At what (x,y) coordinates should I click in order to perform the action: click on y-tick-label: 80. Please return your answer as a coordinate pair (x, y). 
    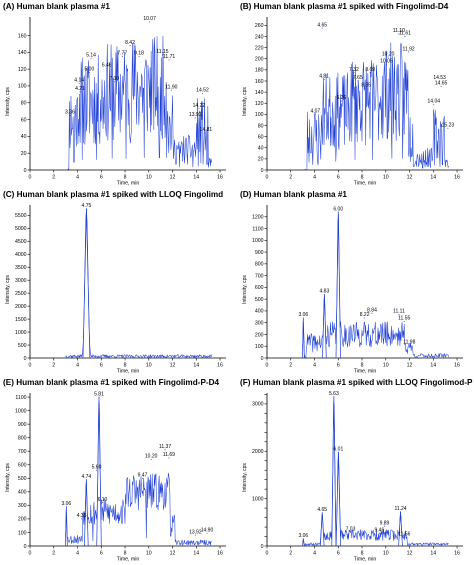
    Looking at the image, I should click on (261, 126).